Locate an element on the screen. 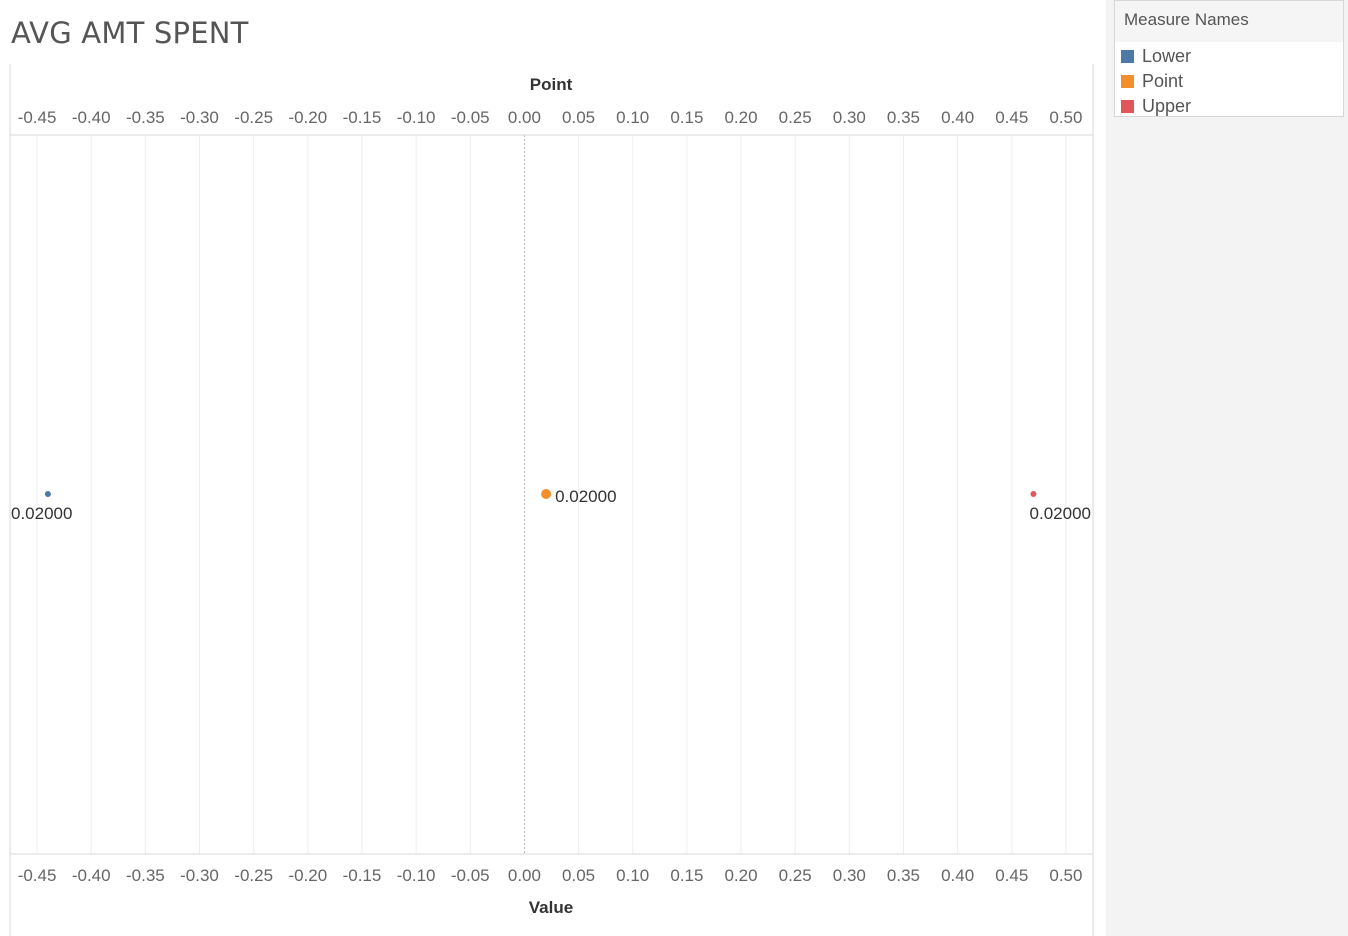 This screenshot has width=1348, height=936. chart-title: AVG AMT SPENT is located at coordinates (130, 33).